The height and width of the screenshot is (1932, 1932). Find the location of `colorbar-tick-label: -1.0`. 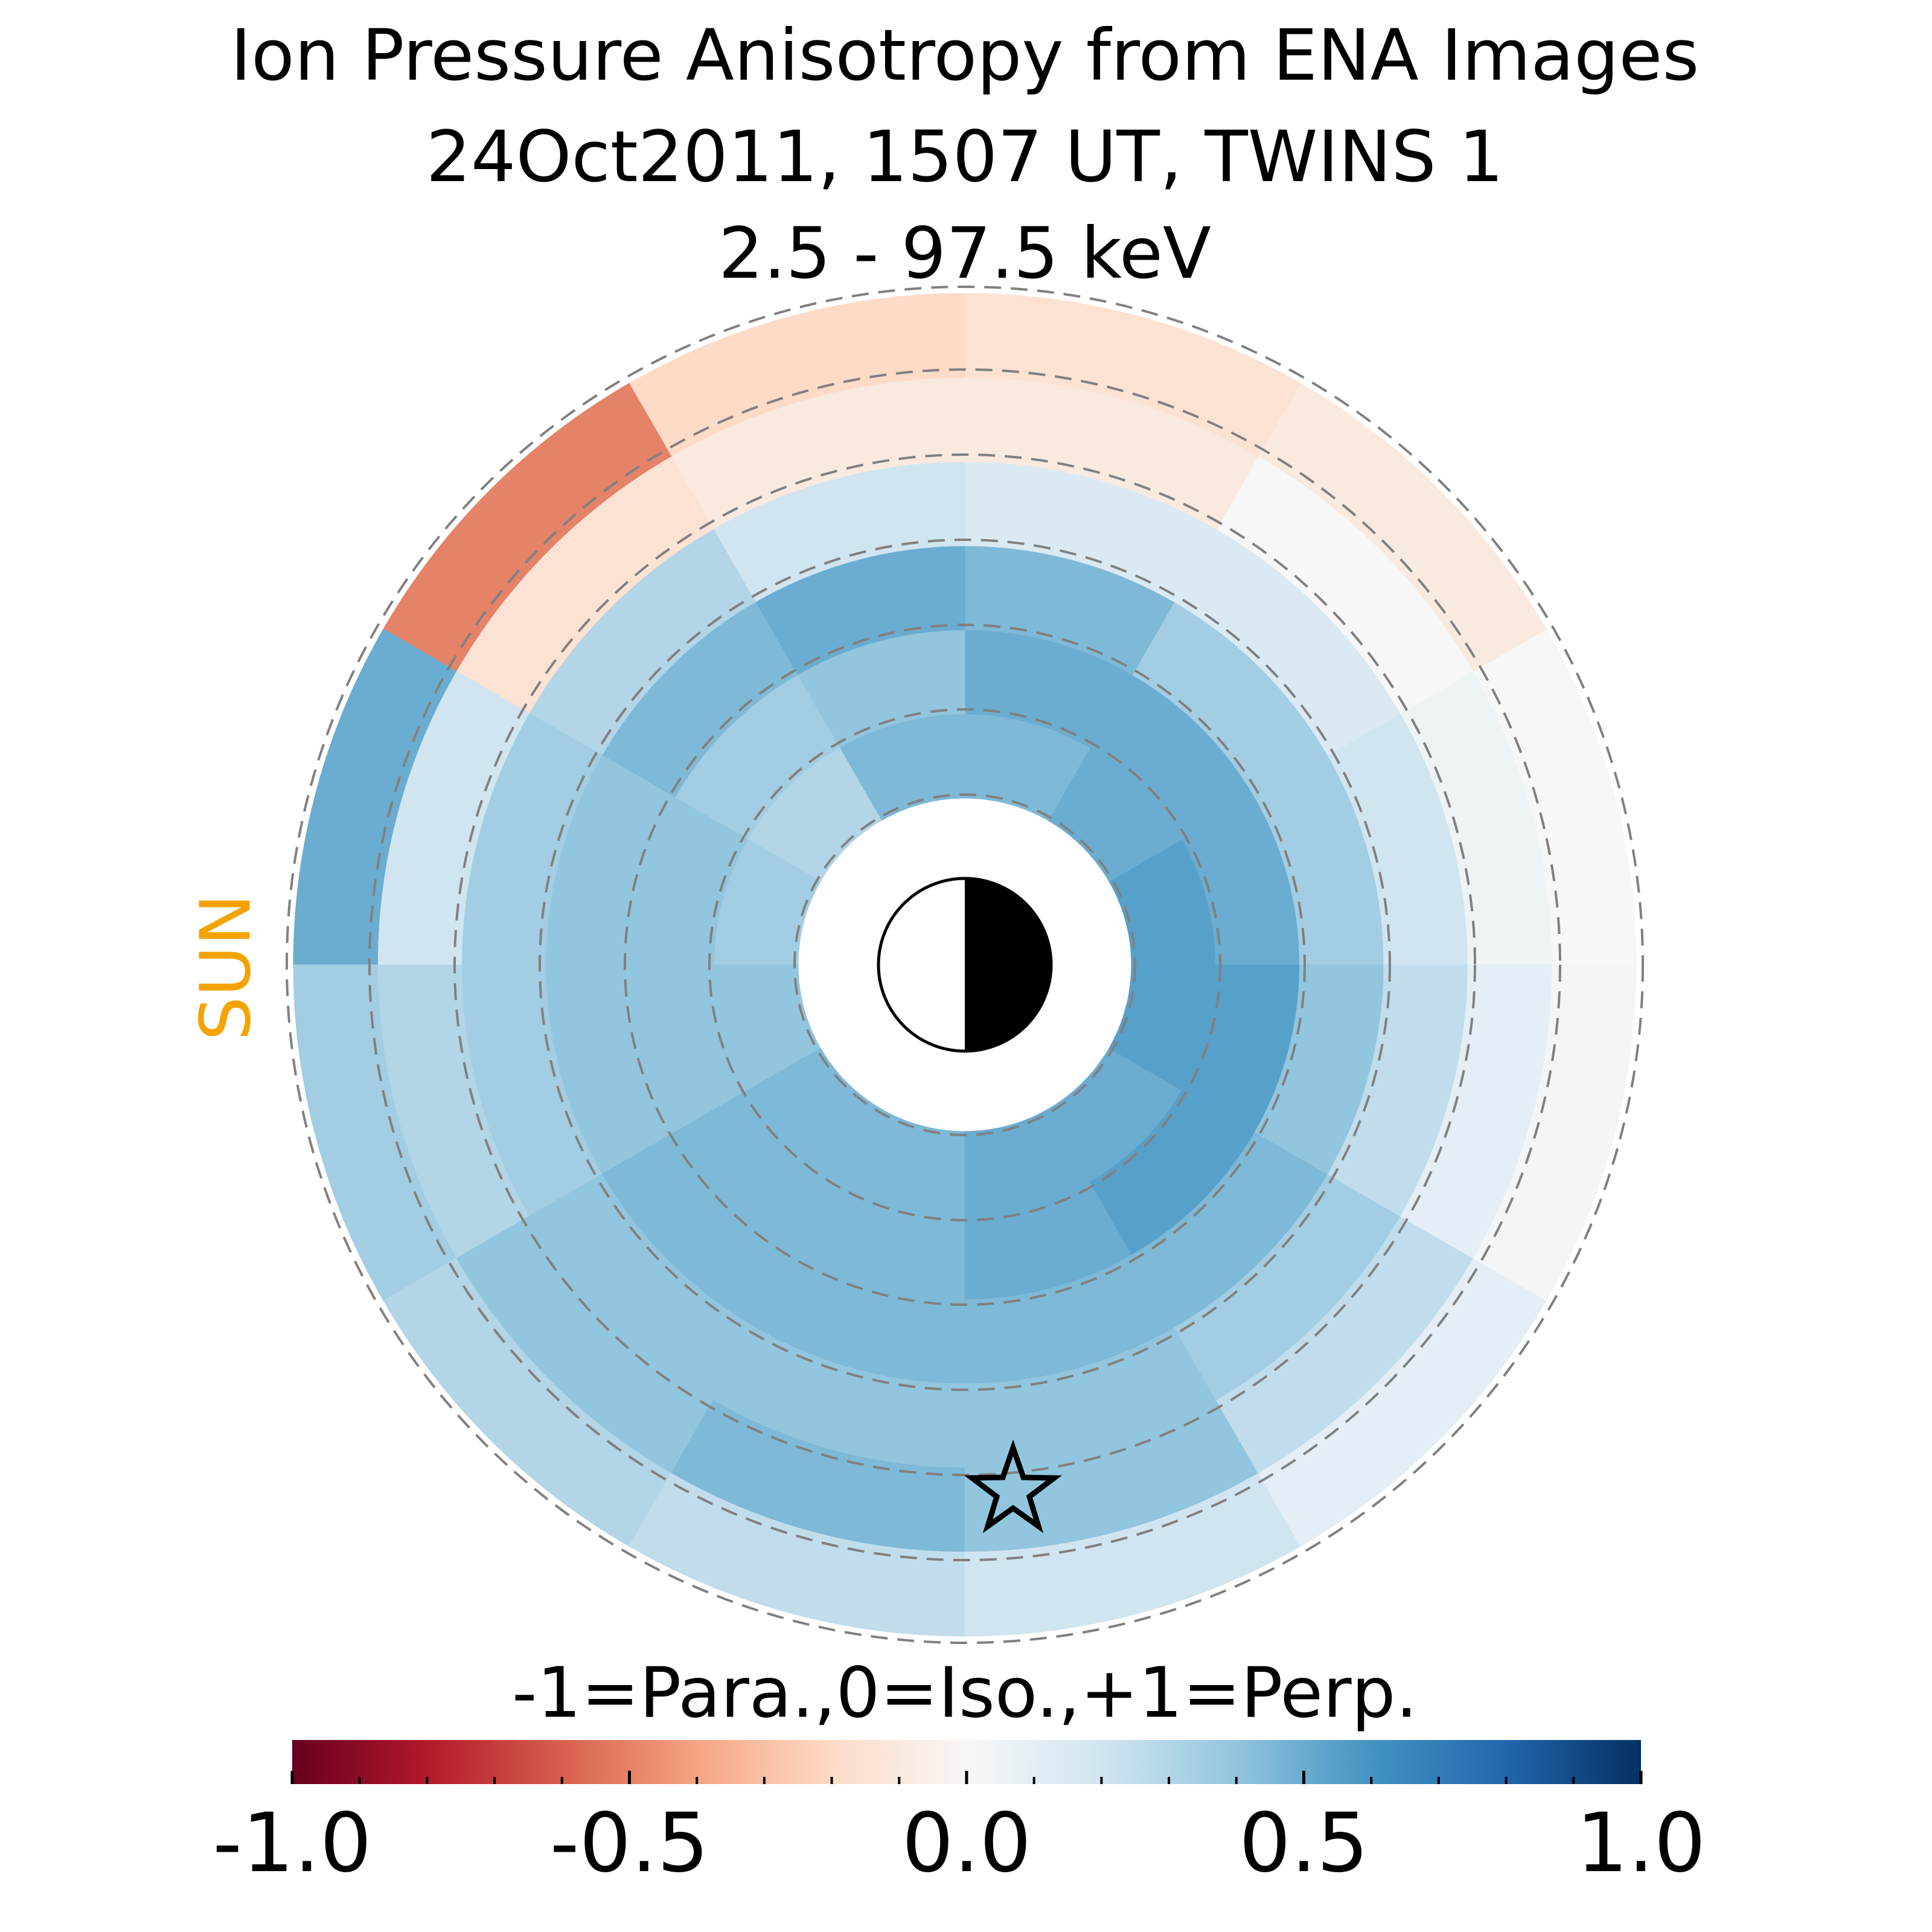

colorbar-tick-label: -1.0 is located at coordinates (292, 1843).